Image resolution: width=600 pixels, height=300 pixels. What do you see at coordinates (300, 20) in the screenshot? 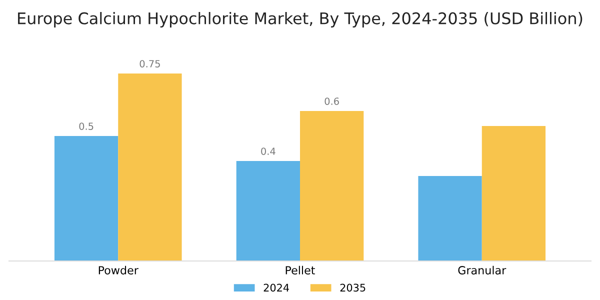
I see `chart-title: Europe Calcium Hypochlorite Market, By Type, 2024-2035 (USD Billion)` at bounding box center [300, 20].